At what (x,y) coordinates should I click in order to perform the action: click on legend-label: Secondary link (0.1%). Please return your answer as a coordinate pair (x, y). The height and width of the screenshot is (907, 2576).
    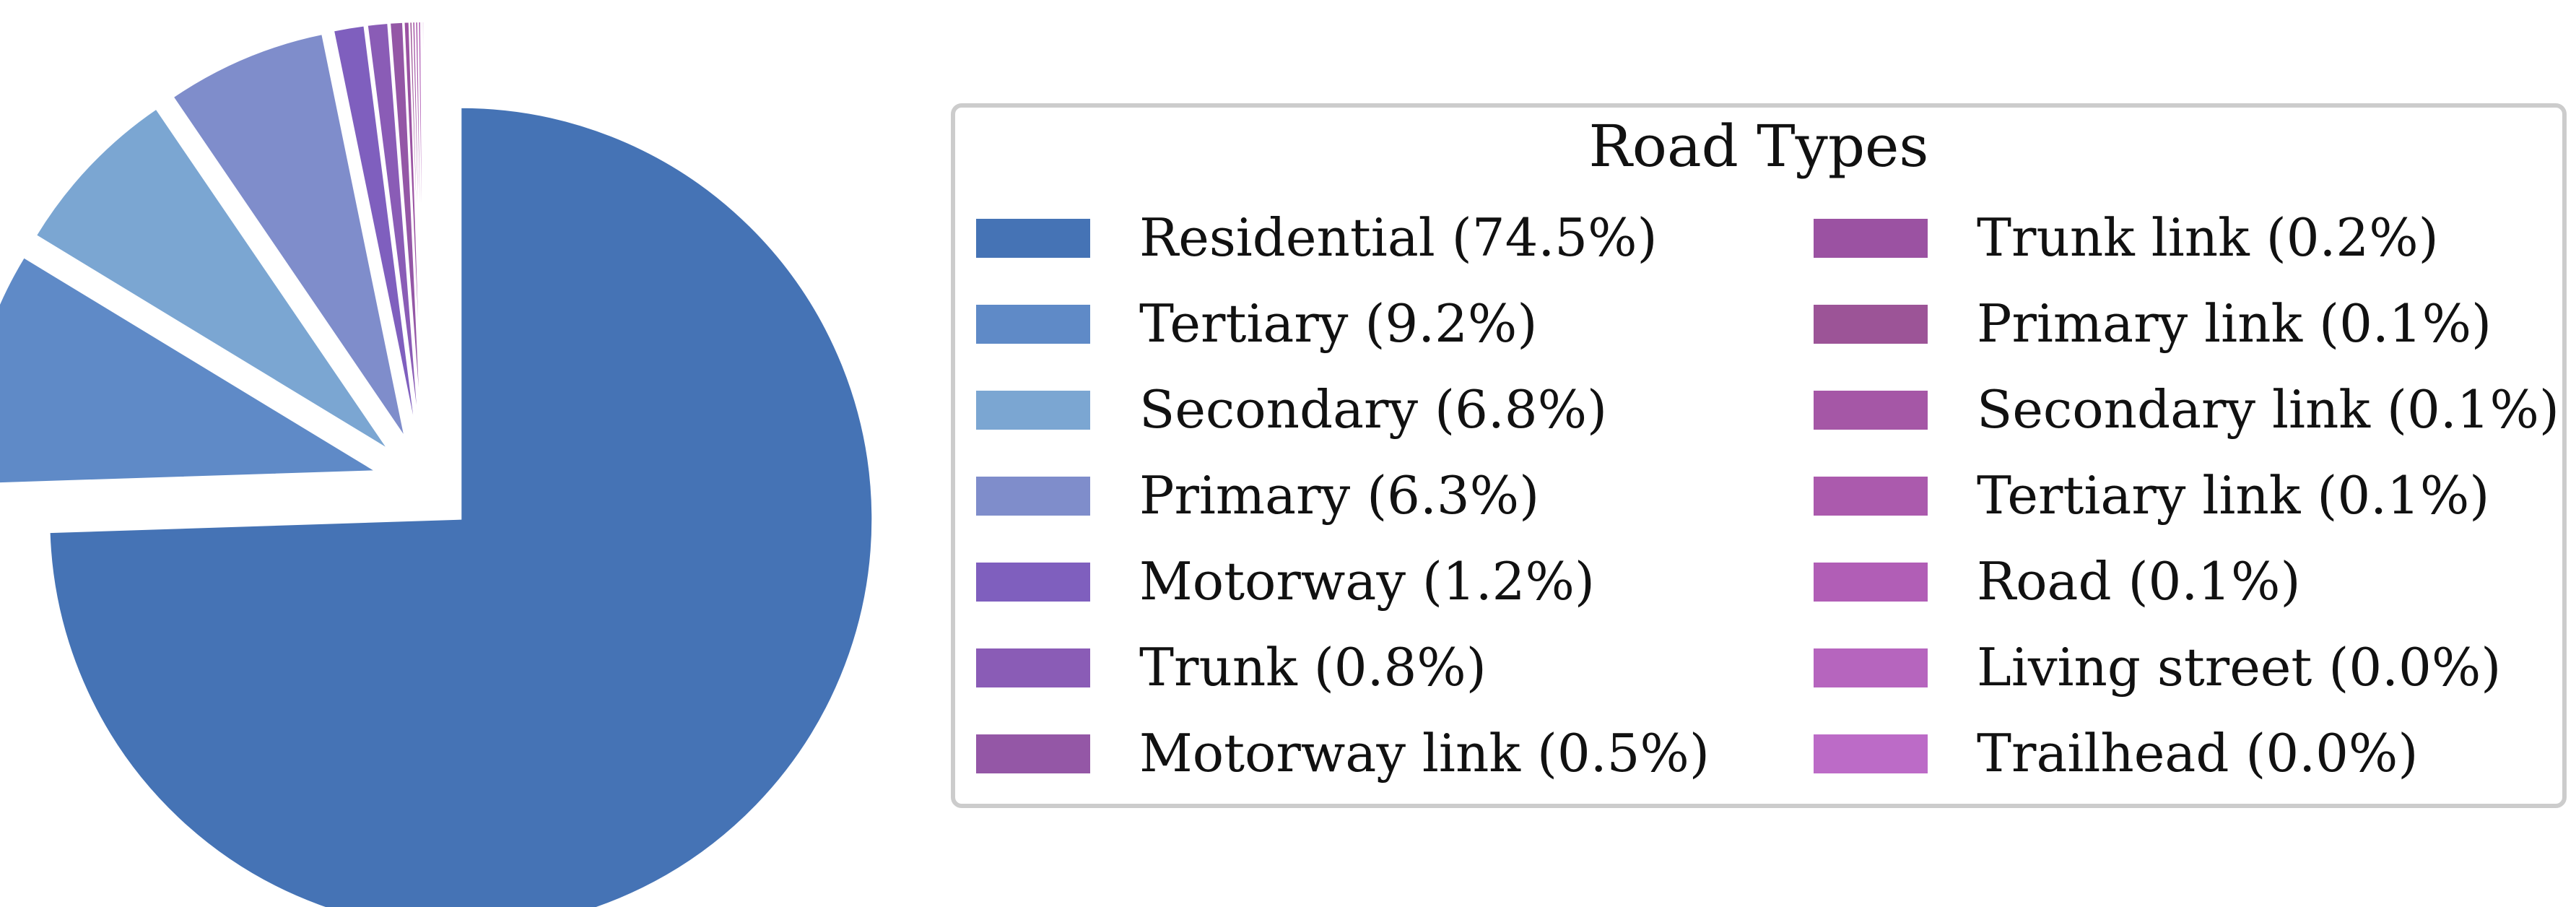
    Looking at the image, I should click on (2268, 410).